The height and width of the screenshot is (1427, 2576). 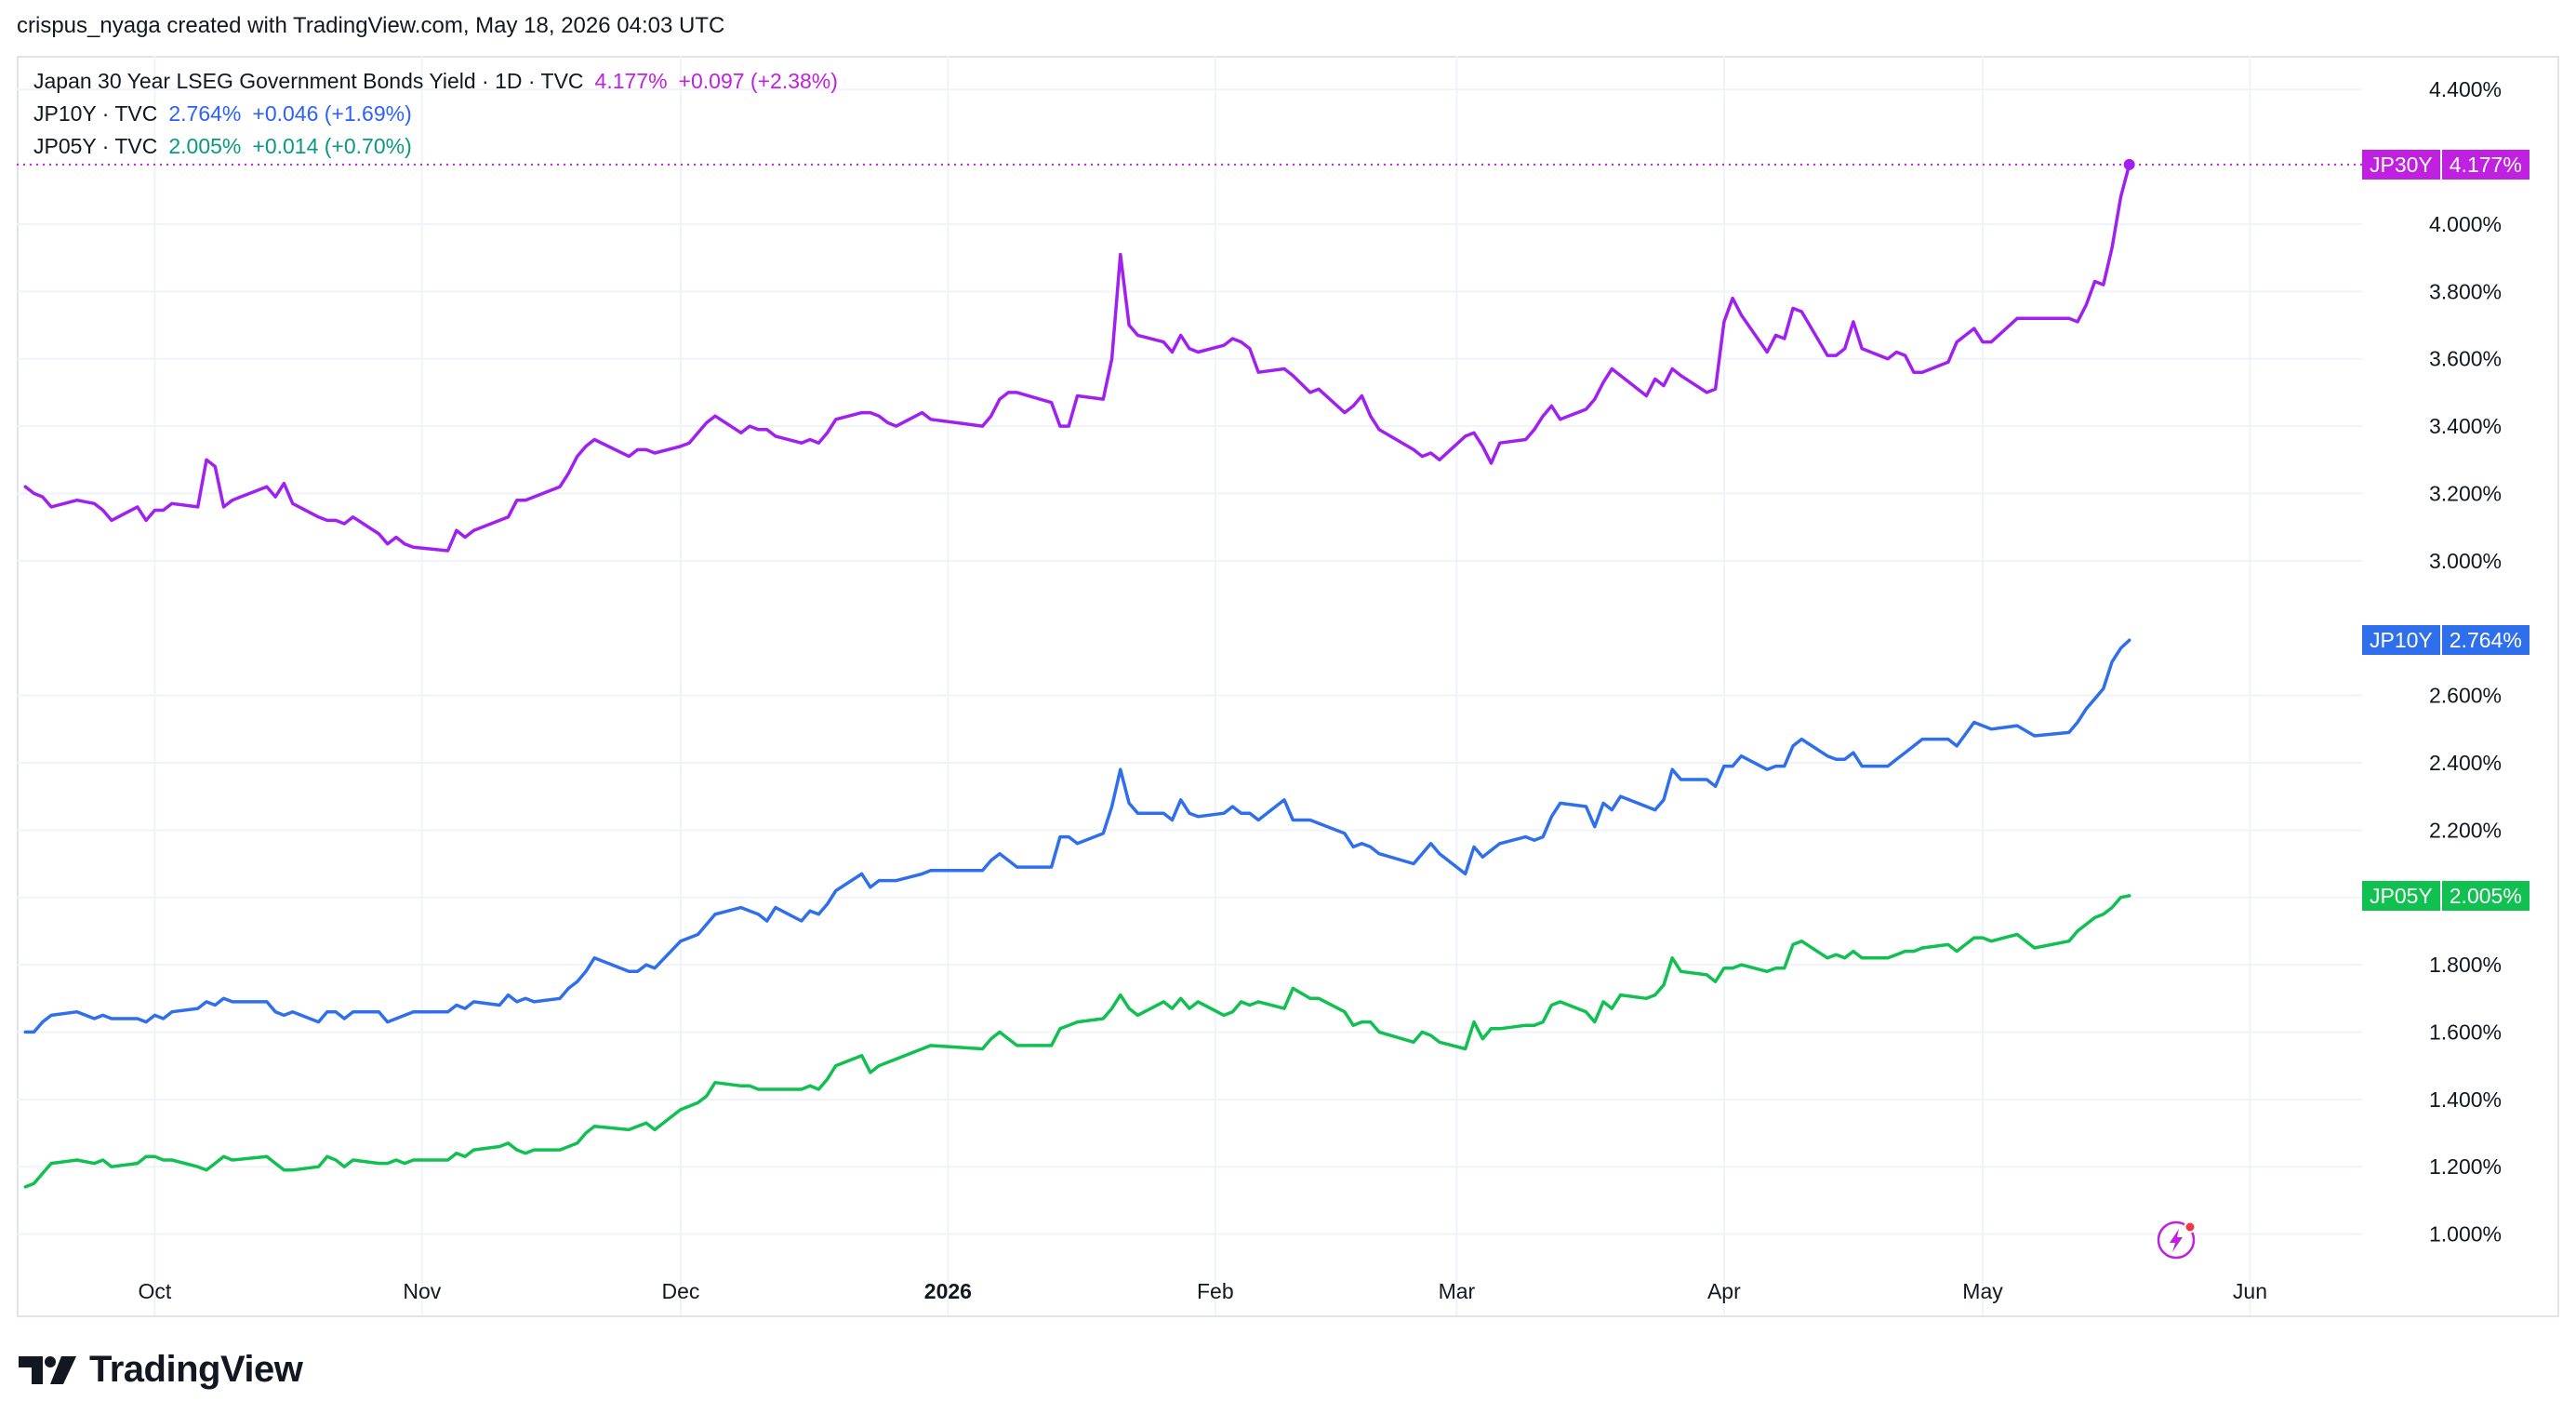 What do you see at coordinates (2465, 965) in the screenshot?
I see `y-tick-label: 1.800%` at bounding box center [2465, 965].